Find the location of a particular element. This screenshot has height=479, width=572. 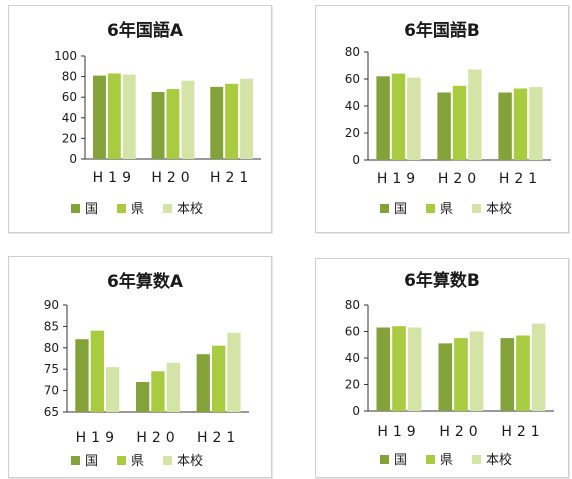

y-tick-label: 100 is located at coordinates (65, 56).